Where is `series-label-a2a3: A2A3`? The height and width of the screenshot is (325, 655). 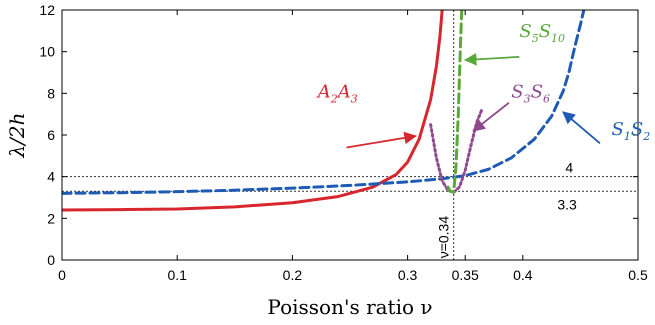 series-label-a2a3: A2A3 is located at coordinates (337, 94).